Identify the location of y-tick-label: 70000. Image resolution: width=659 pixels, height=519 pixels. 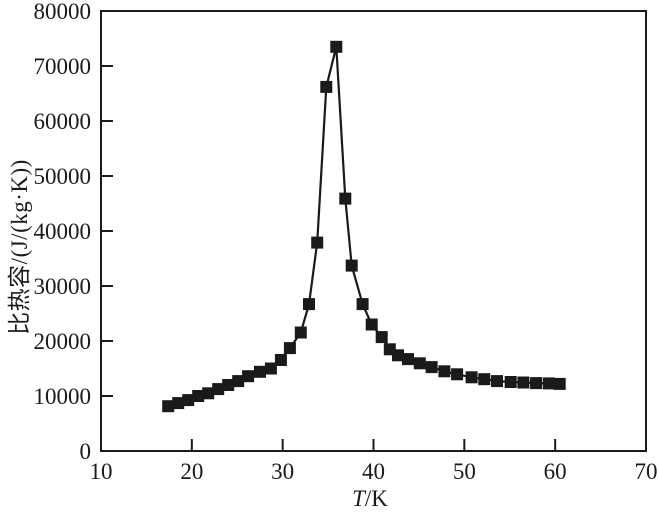
(63, 66).